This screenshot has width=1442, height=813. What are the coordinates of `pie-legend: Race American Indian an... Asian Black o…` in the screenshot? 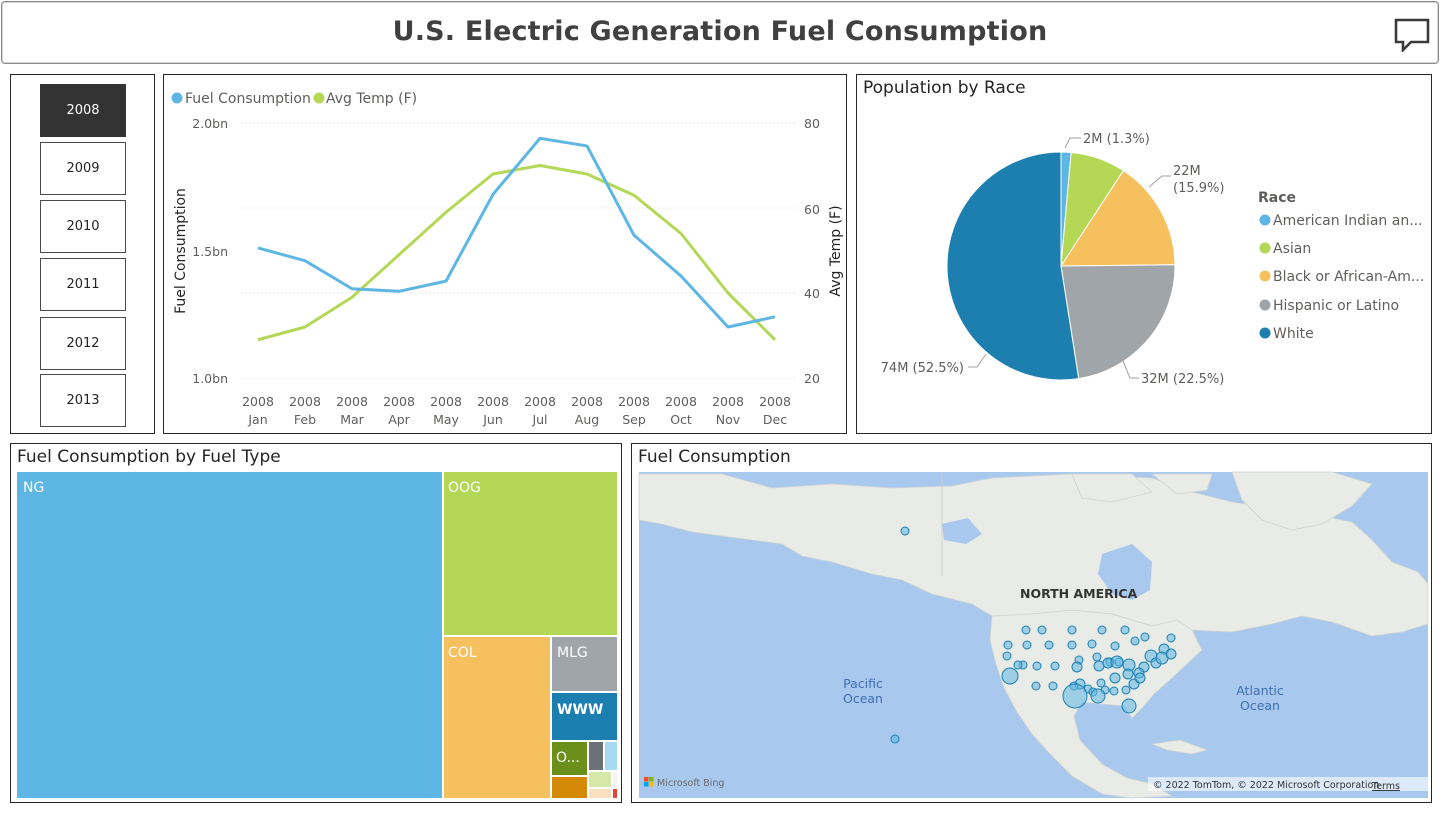 It's located at (1341, 266).